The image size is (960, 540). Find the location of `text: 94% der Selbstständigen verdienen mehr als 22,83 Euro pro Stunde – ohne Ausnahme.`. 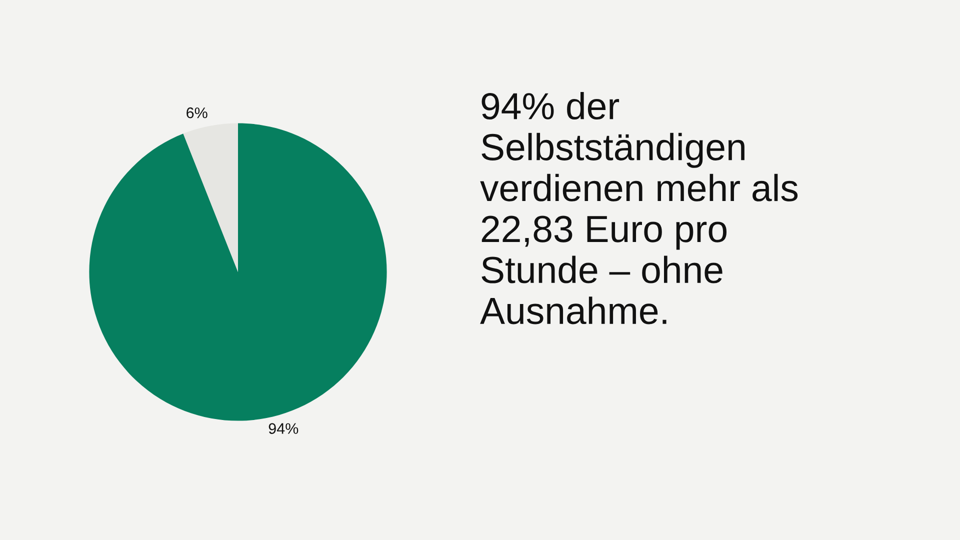

text: 94% der Selbstständigen verdienen mehr als 22,83 Euro pro Stunde – ohne Ausnahme. is located at coordinates (639, 208).